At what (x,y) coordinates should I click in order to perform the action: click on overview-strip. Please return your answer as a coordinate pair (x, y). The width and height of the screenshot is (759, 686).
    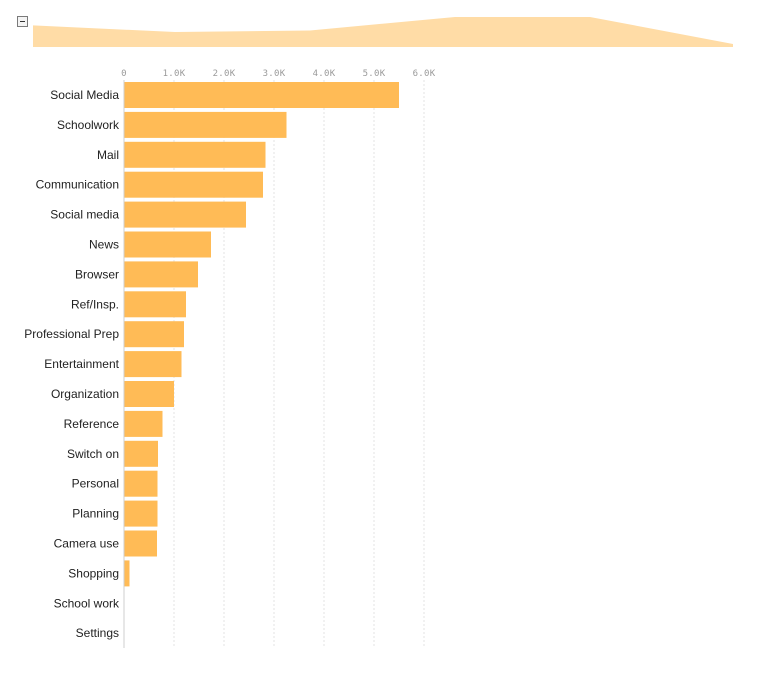
    Looking at the image, I should click on (379, 30).